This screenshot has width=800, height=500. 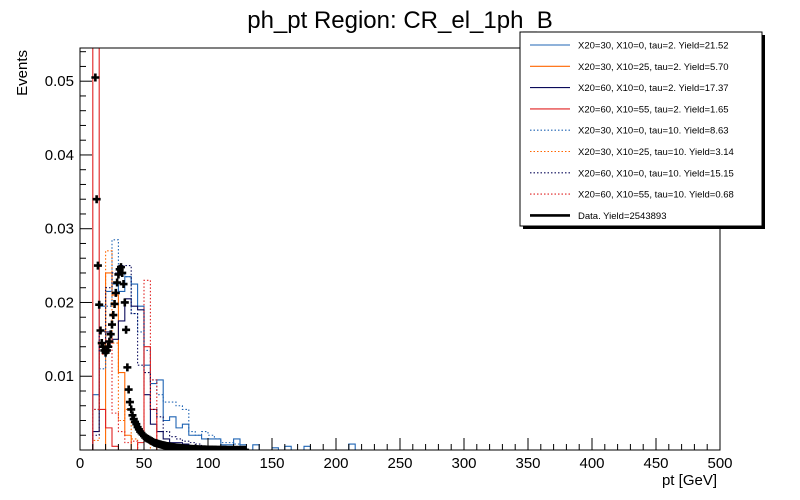 What do you see at coordinates (653, 109) in the screenshot?
I see `legend-label: X20=60, X10=55, tau=2. Yield=1.65` at bounding box center [653, 109].